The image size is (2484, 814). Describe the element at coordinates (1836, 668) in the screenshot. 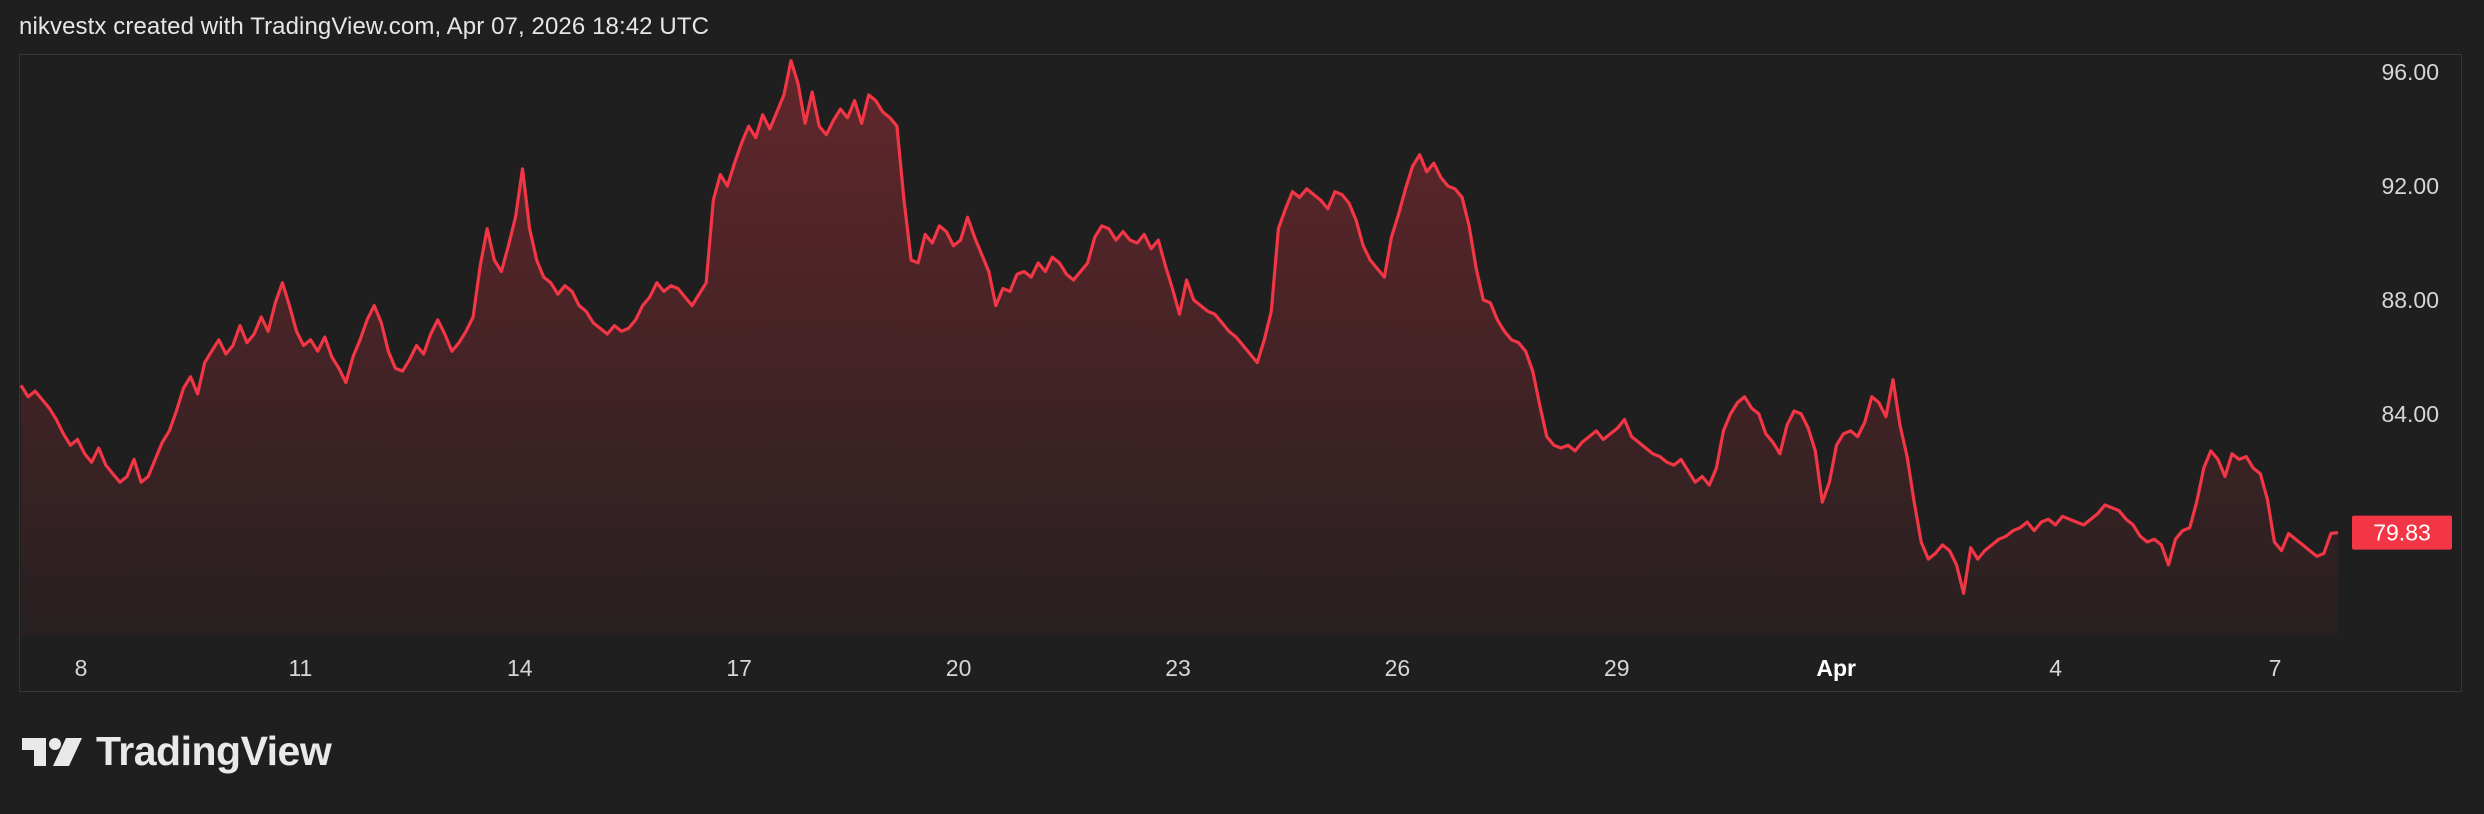

I see `x-tick-label: Apr` at that location.